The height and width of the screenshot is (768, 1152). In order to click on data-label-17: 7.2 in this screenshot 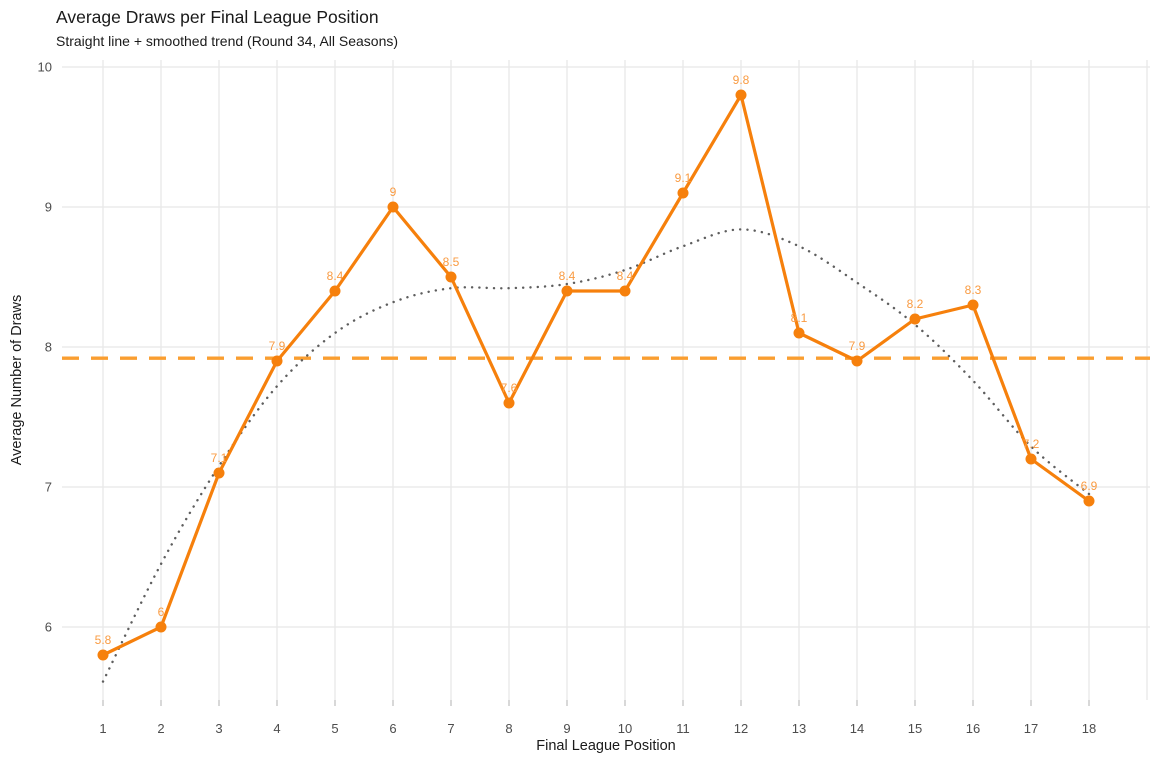, I will do `click(1031, 444)`.